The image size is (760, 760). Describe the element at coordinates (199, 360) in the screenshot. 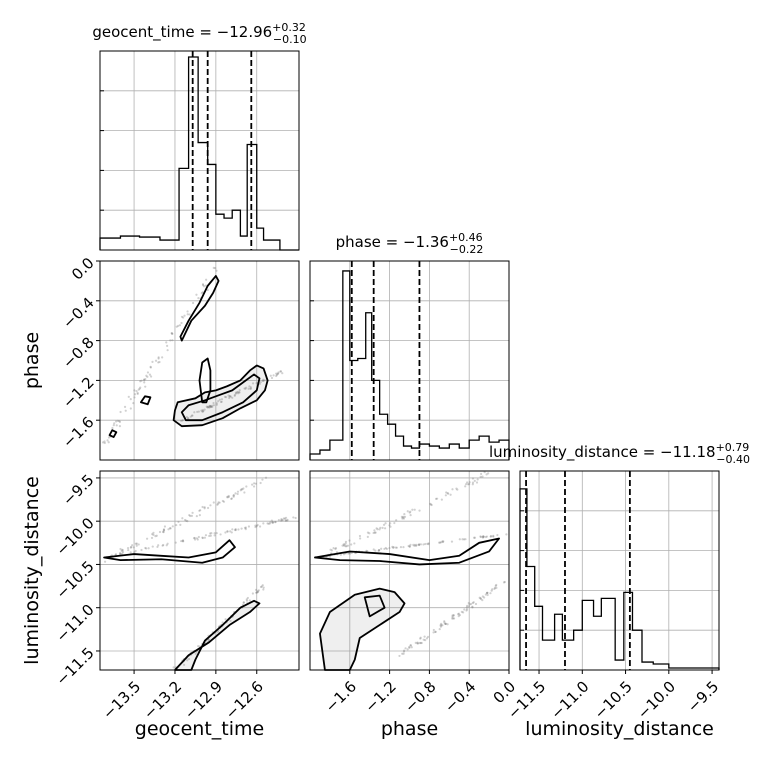

I see `panel-geocent_time-vs-phase` at that location.